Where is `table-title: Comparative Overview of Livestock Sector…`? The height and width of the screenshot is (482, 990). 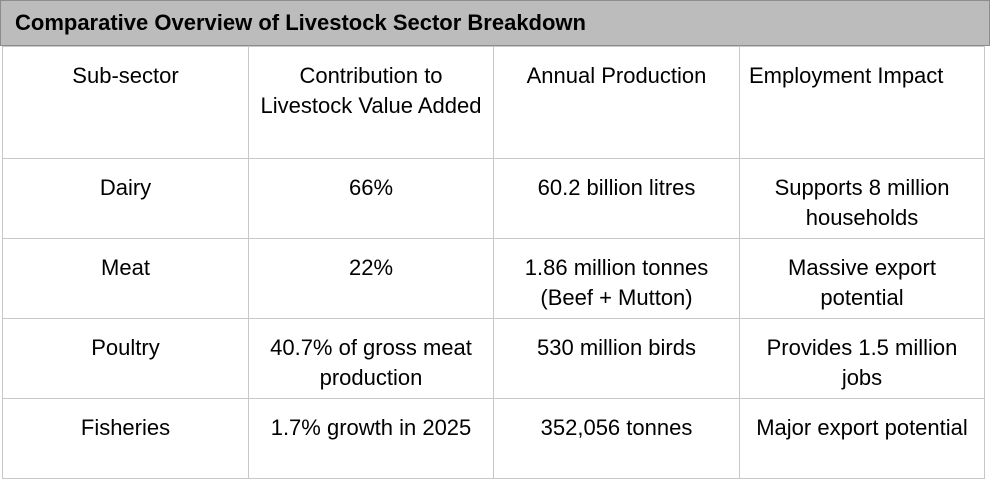
table-title: Comparative Overview of Livestock Sector… is located at coordinates (495, 23).